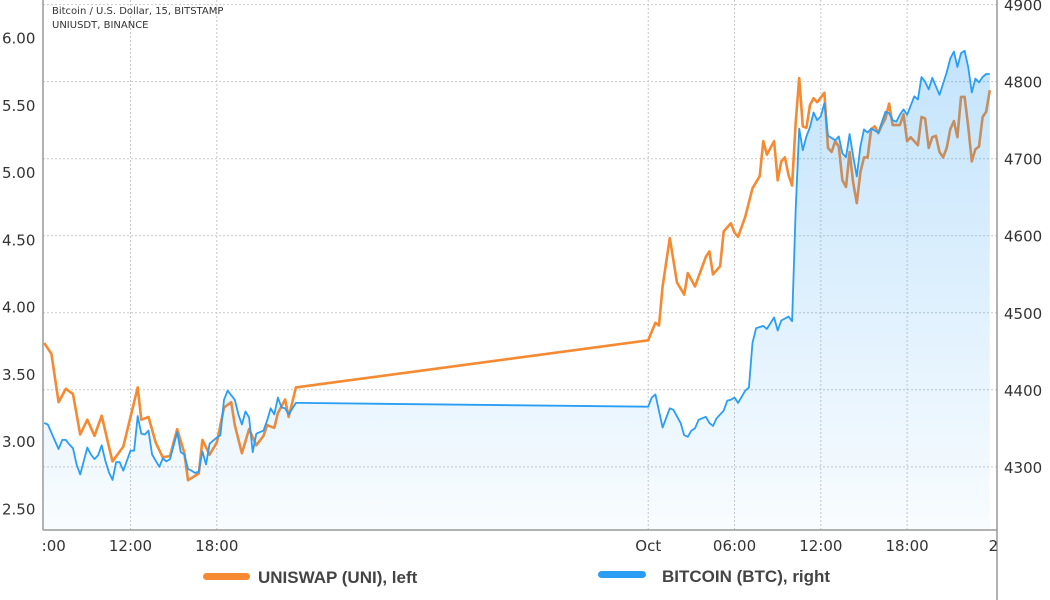 The width and height of the screenshot is (1050, 600). Describe the element at coordinates (18, 274) in the screenshot. I see `left-axis-ticks: 2.50 3.00 3.50 4.00 4.50 5.00 5.50 6.00` at that location.